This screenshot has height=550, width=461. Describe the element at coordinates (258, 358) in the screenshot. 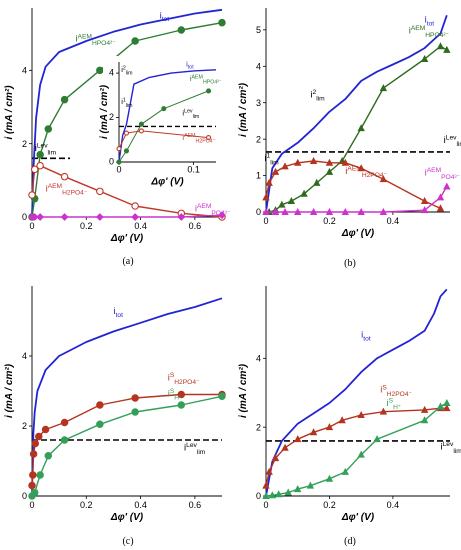

I see `y-tick-label: 4` at that location.